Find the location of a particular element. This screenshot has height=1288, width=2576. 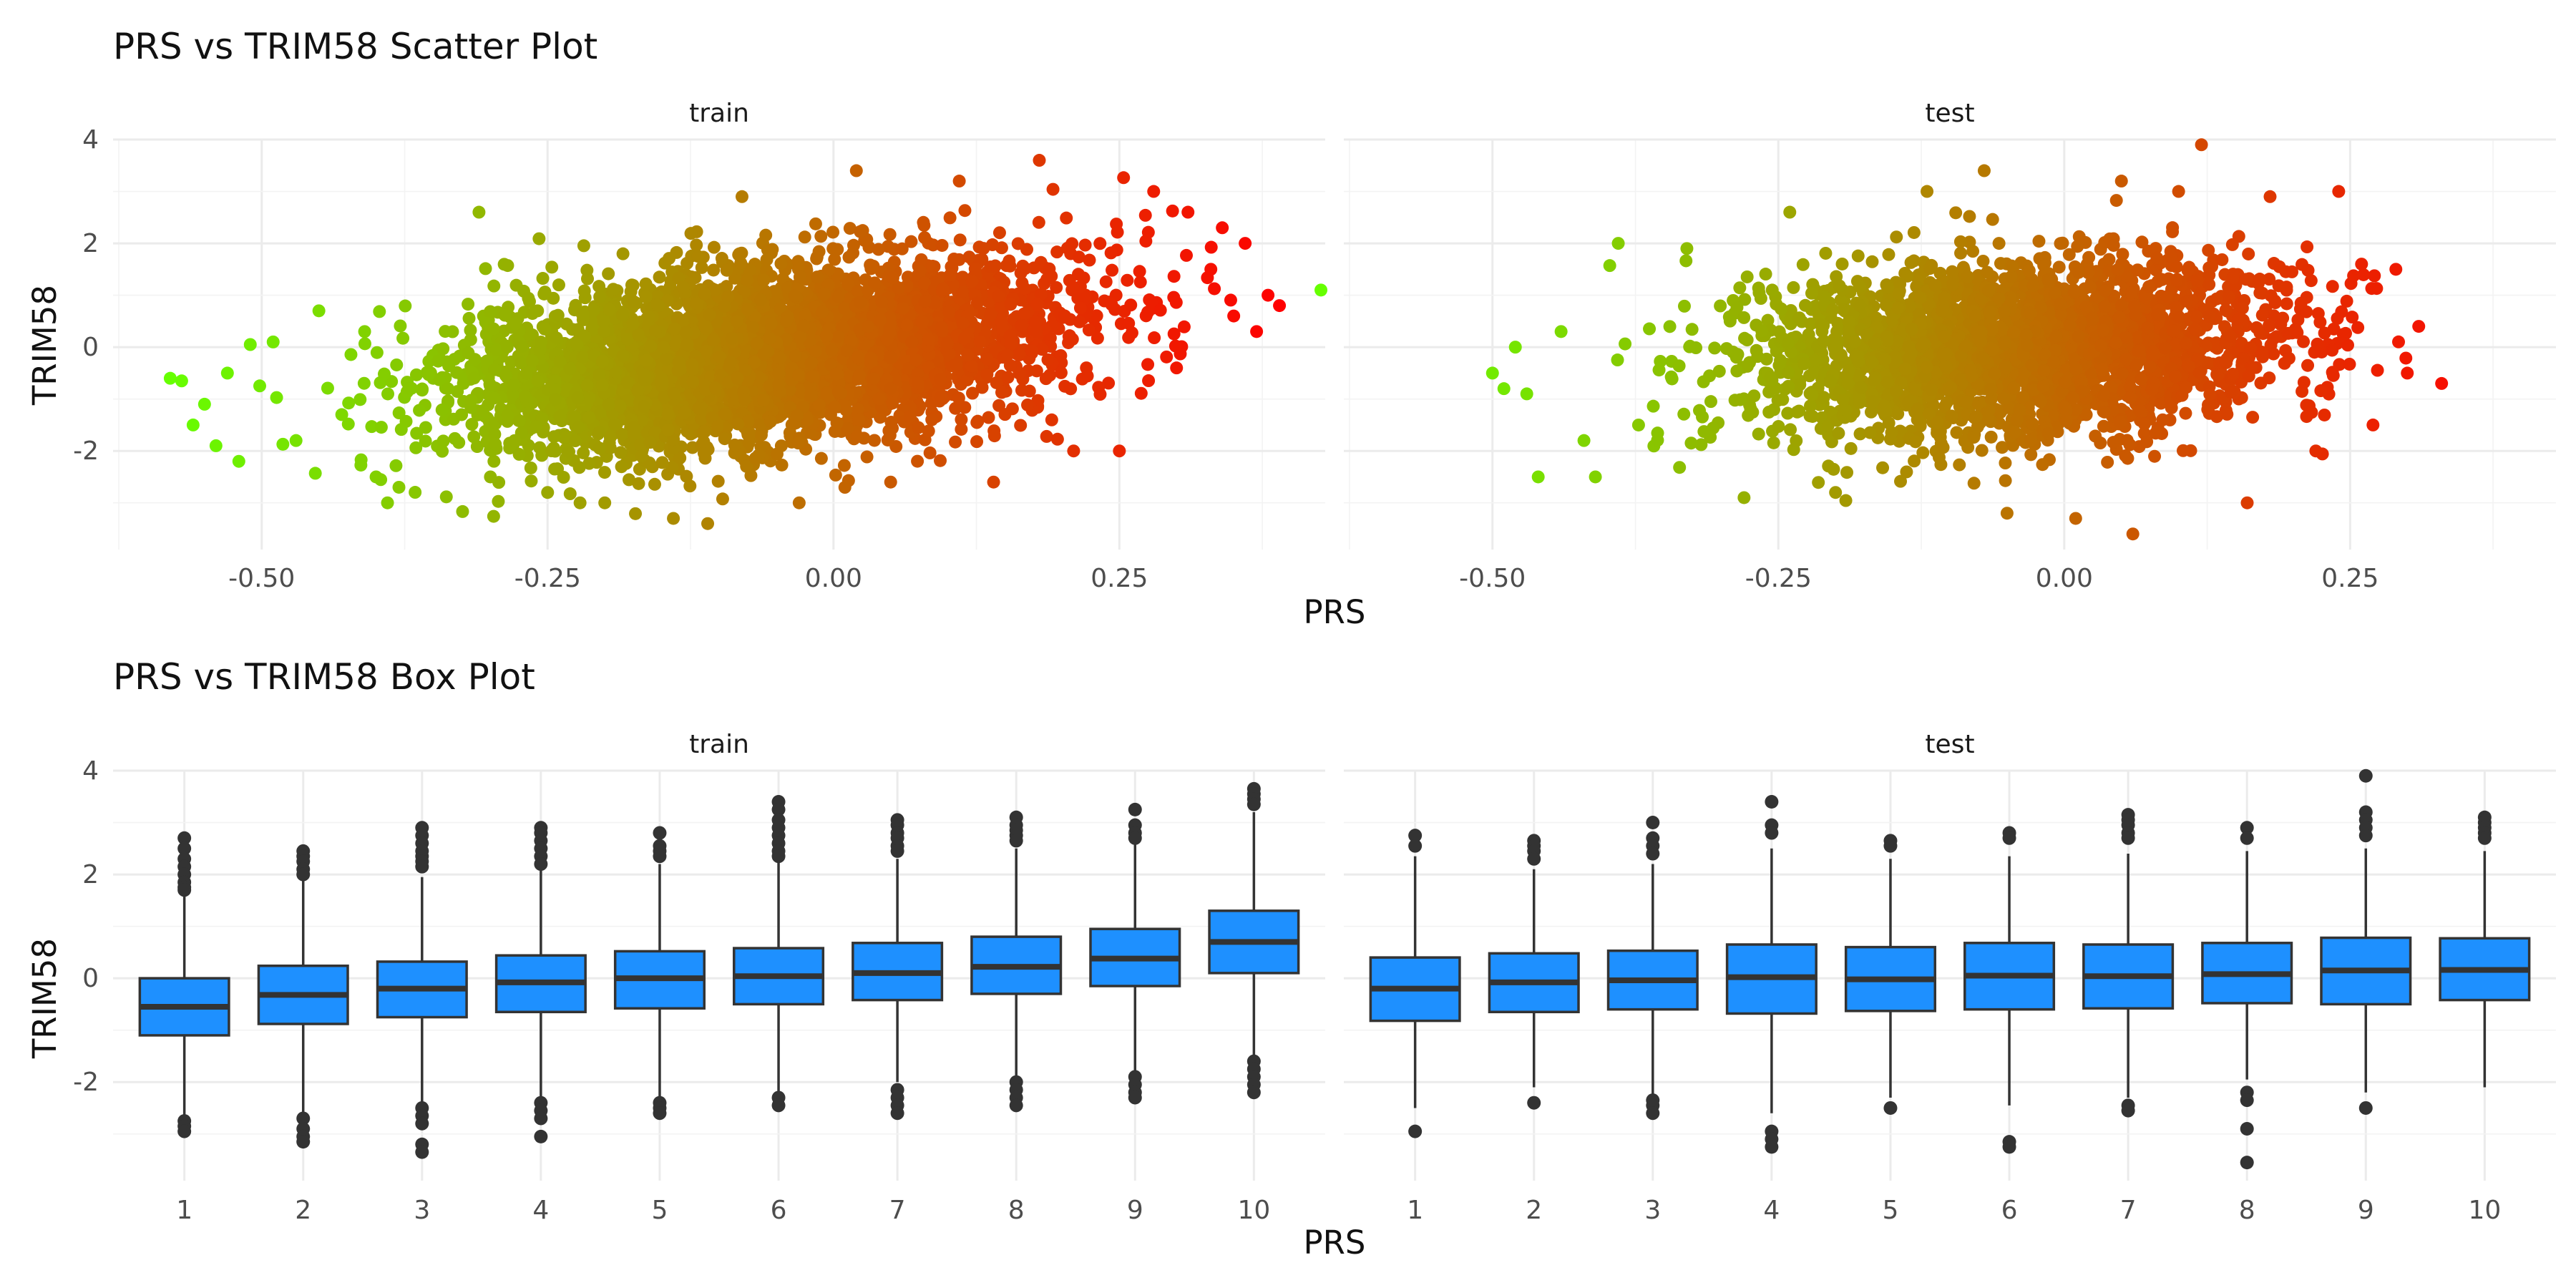

y-tick-label: 4 is located at coordinates (90, 140).